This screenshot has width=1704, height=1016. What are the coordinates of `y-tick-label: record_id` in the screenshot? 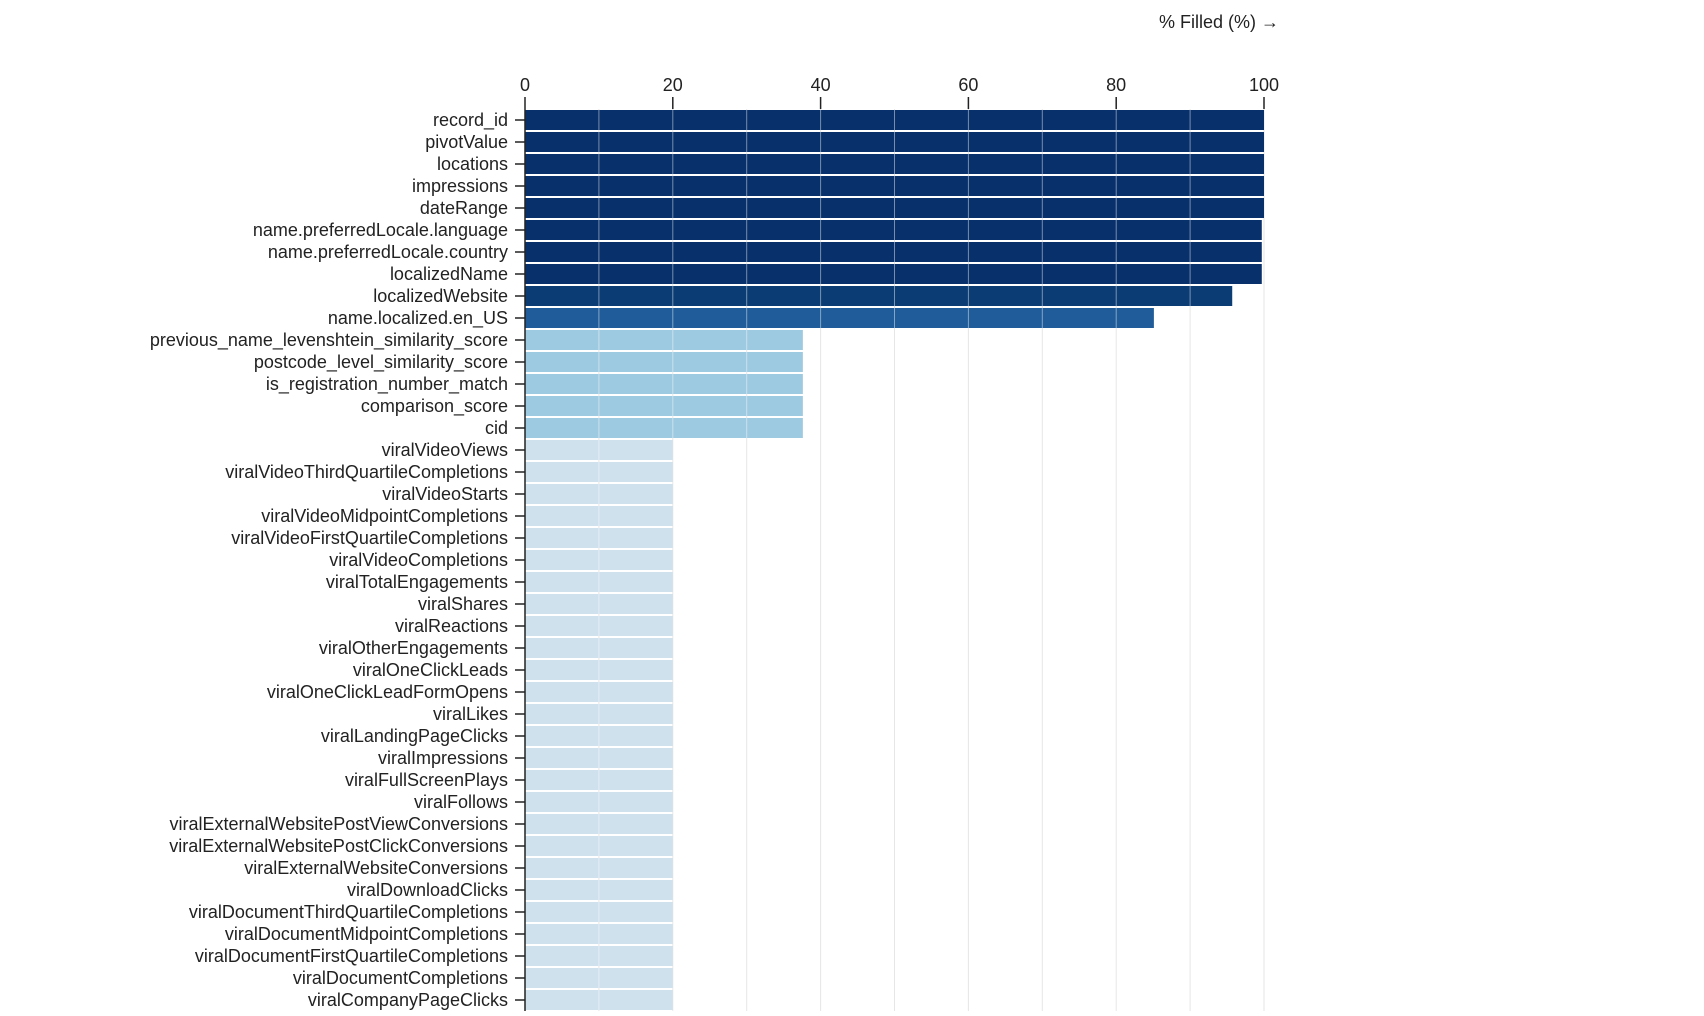 It's located at (470, 120).